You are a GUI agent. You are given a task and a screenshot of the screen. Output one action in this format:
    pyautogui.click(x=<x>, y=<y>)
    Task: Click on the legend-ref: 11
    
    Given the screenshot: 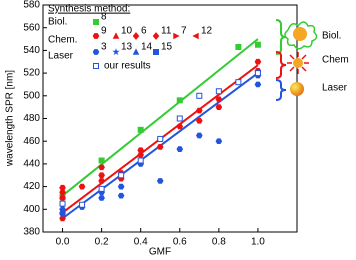 What is the action you would take?
    pyautogui.click(x=166, y=31)
    